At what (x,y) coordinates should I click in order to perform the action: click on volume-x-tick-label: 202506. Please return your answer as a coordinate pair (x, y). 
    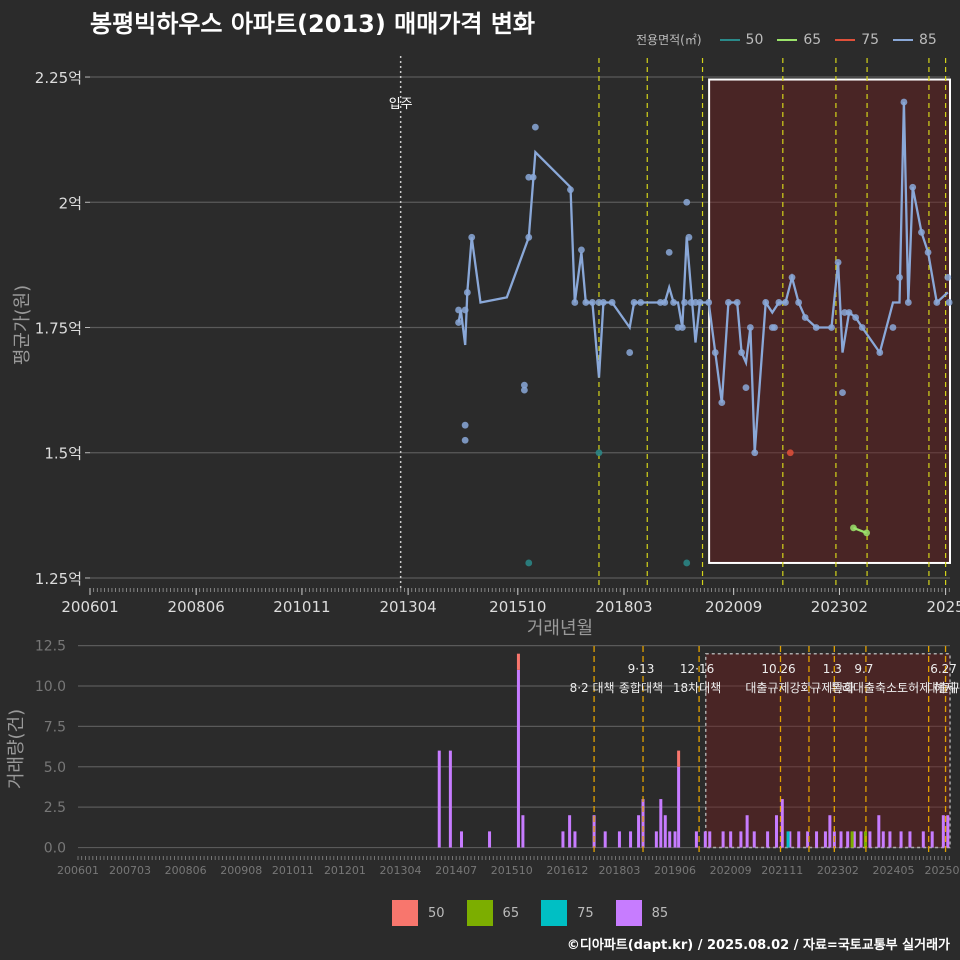
    Looking at the image, I should click on (942, 870).